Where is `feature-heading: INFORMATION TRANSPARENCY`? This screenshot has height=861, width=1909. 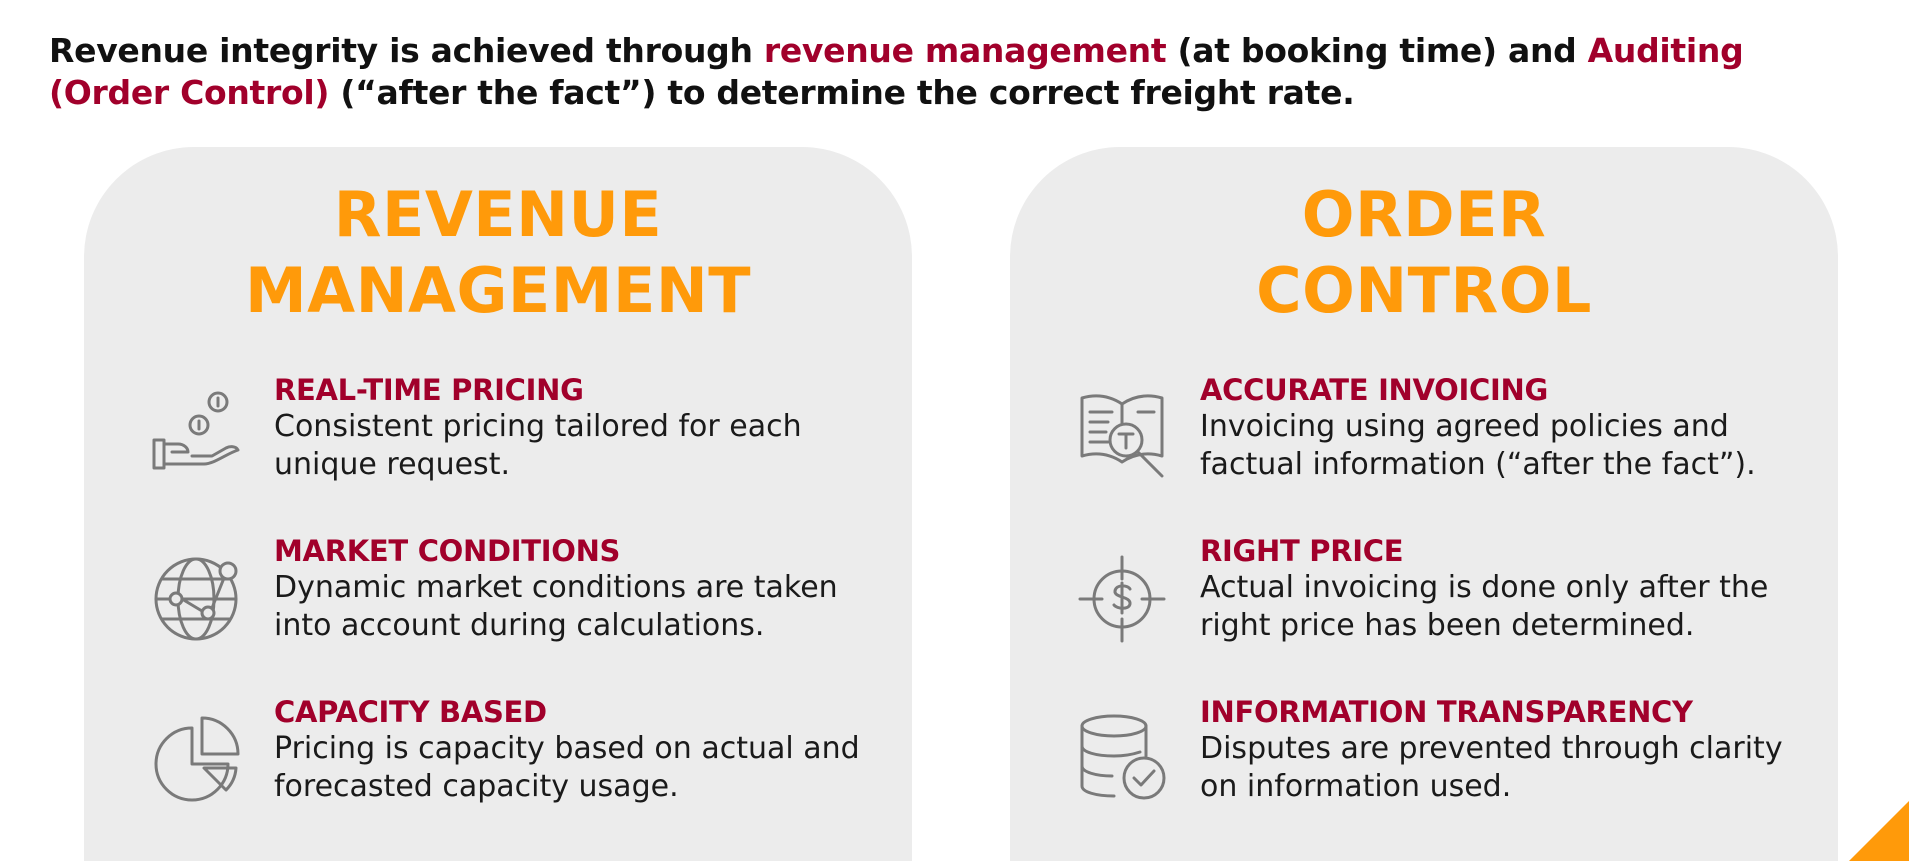 feature-heading: INFORMATION TRANSPARENCY is located at coordinates (1446, 712).